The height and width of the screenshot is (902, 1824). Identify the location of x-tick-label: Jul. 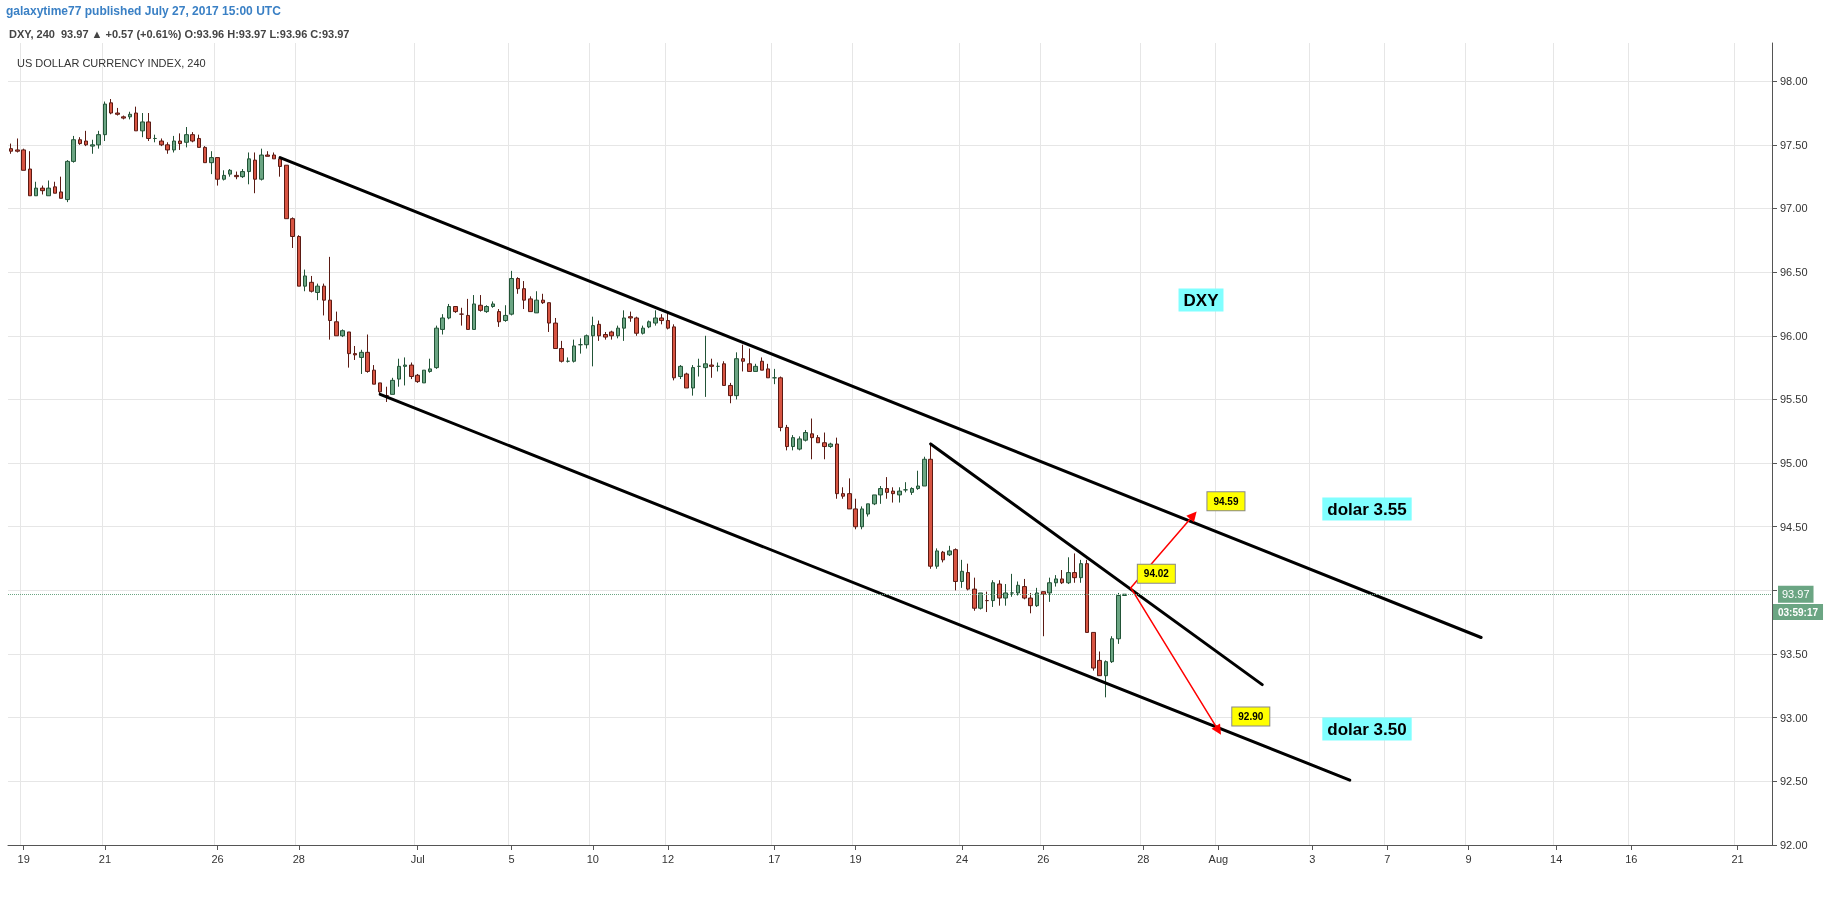
(417, 858).